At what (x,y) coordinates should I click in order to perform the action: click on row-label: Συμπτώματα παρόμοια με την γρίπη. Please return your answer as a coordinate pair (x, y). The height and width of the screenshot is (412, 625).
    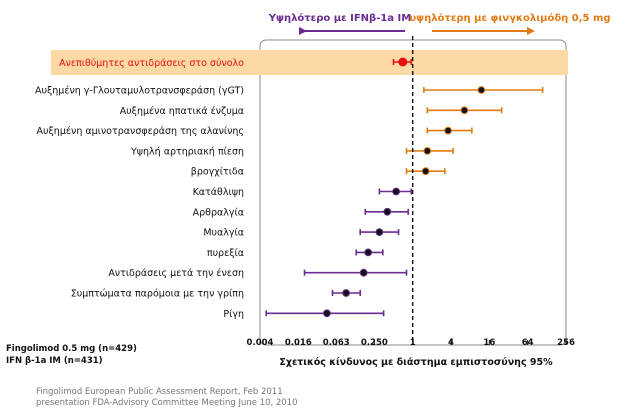
    Looking at the image, I should click on (157, 294).